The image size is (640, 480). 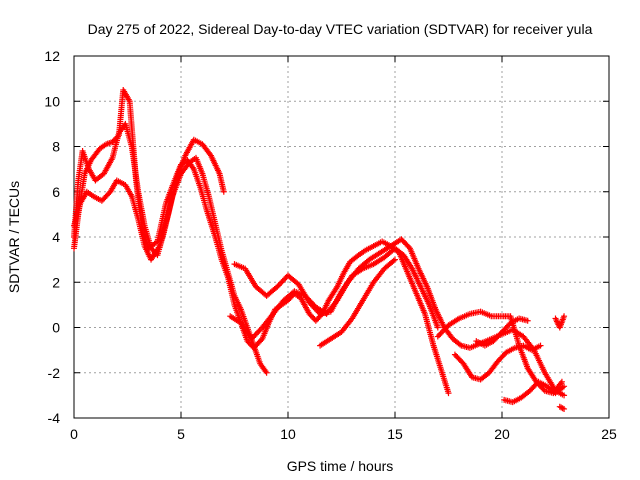 I want to click on x-tick-label: 5, so click(x=181, y=434).